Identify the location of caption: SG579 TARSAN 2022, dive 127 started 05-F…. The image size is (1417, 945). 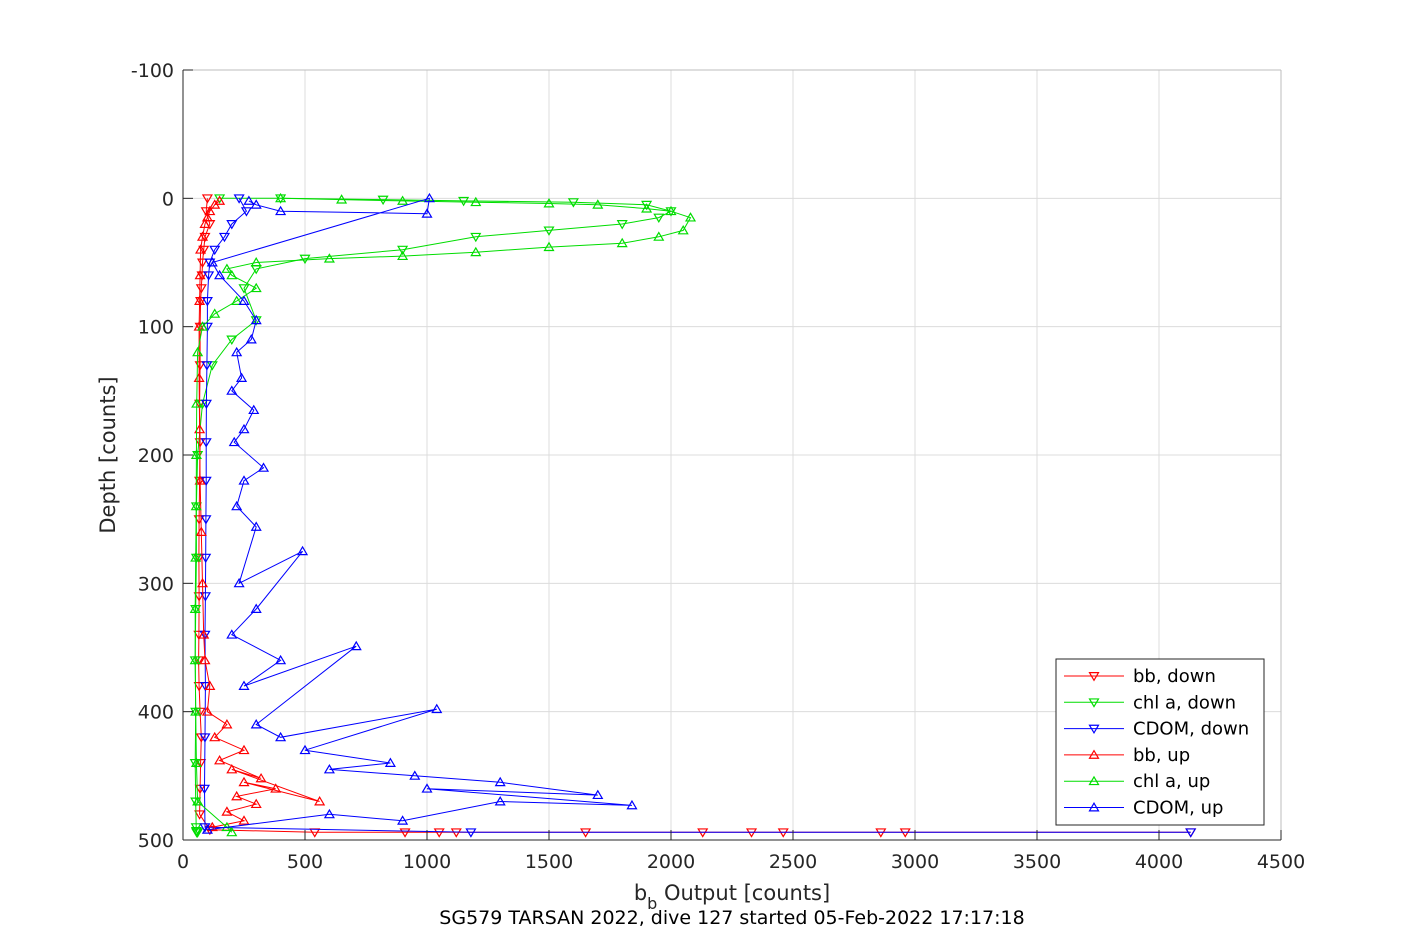
(731, 918).